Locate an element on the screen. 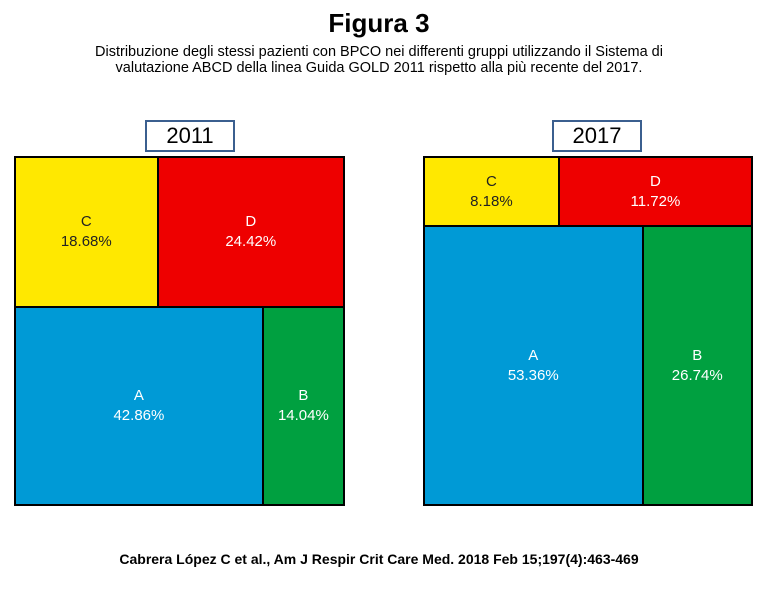  cell-d: D 11.72% is located at coordinates (655, 192).